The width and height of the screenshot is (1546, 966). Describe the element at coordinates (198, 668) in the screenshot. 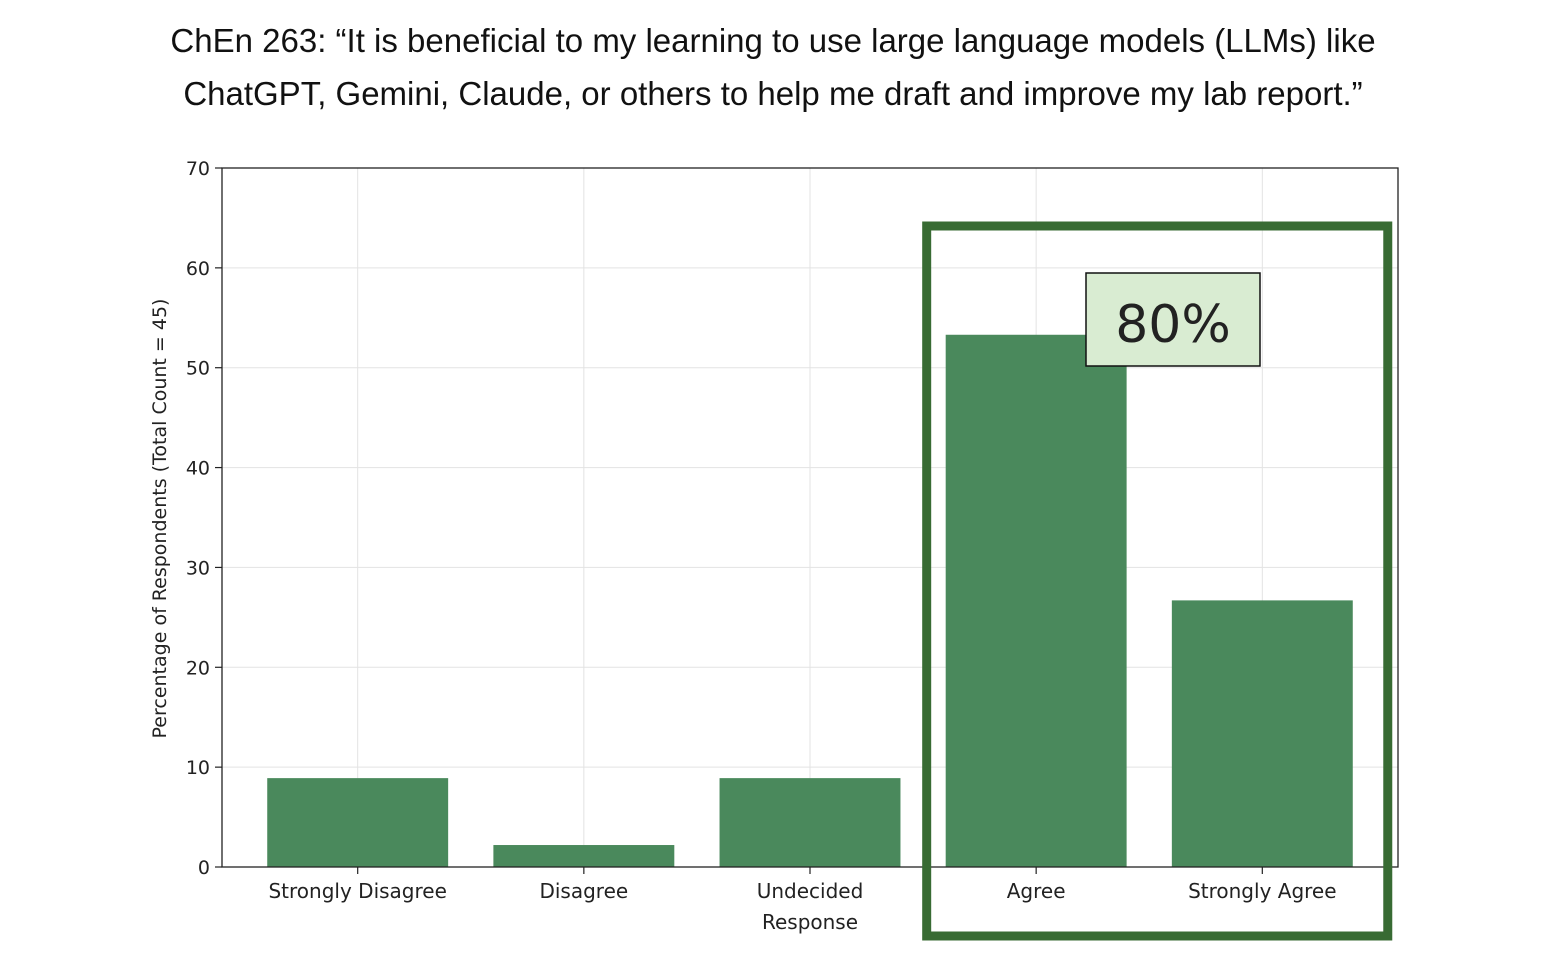

I see `y-tick-label: 20` at that location.